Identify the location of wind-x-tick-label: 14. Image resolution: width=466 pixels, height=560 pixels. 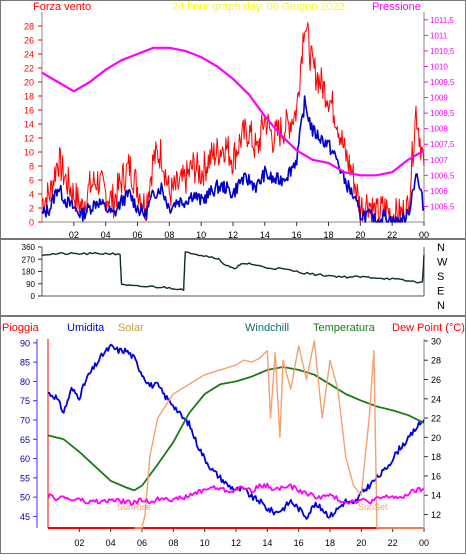
(265, 235).